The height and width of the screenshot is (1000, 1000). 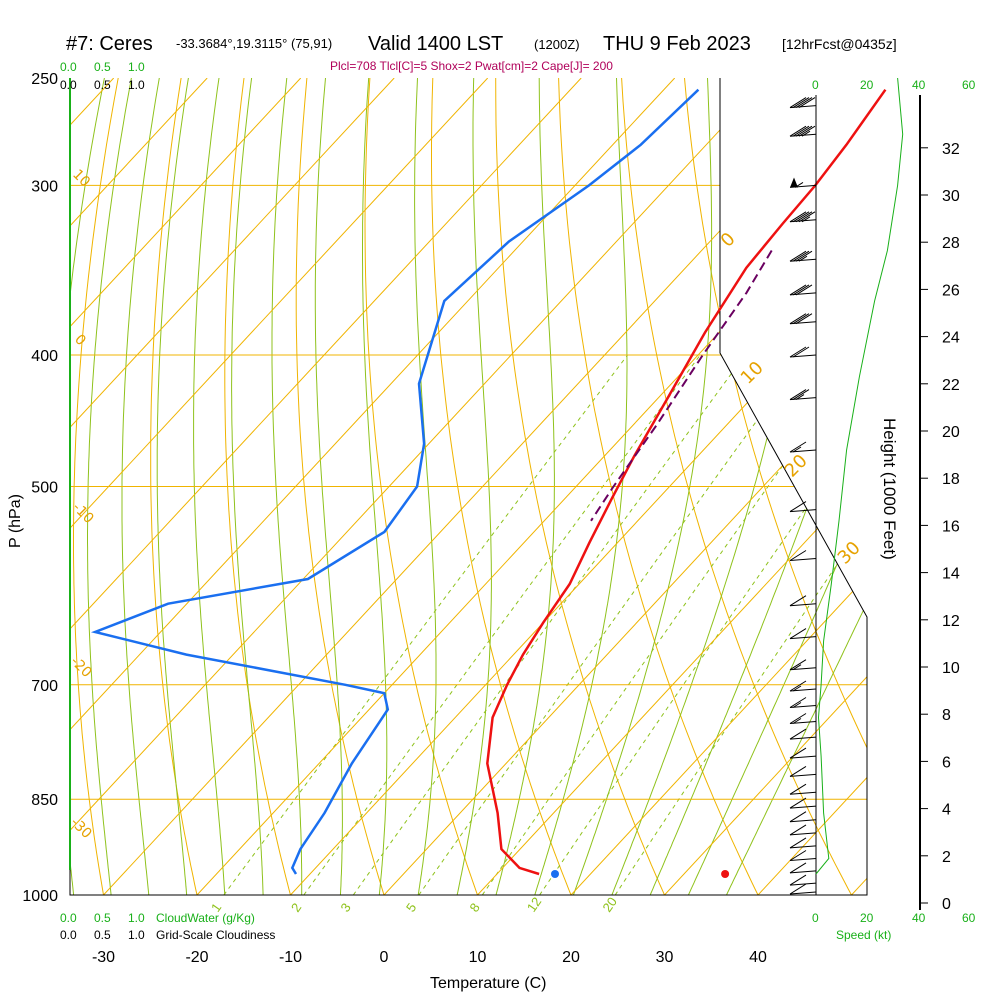 I want to click on zulu-time: (1200Z), so click(x=557, y=44).